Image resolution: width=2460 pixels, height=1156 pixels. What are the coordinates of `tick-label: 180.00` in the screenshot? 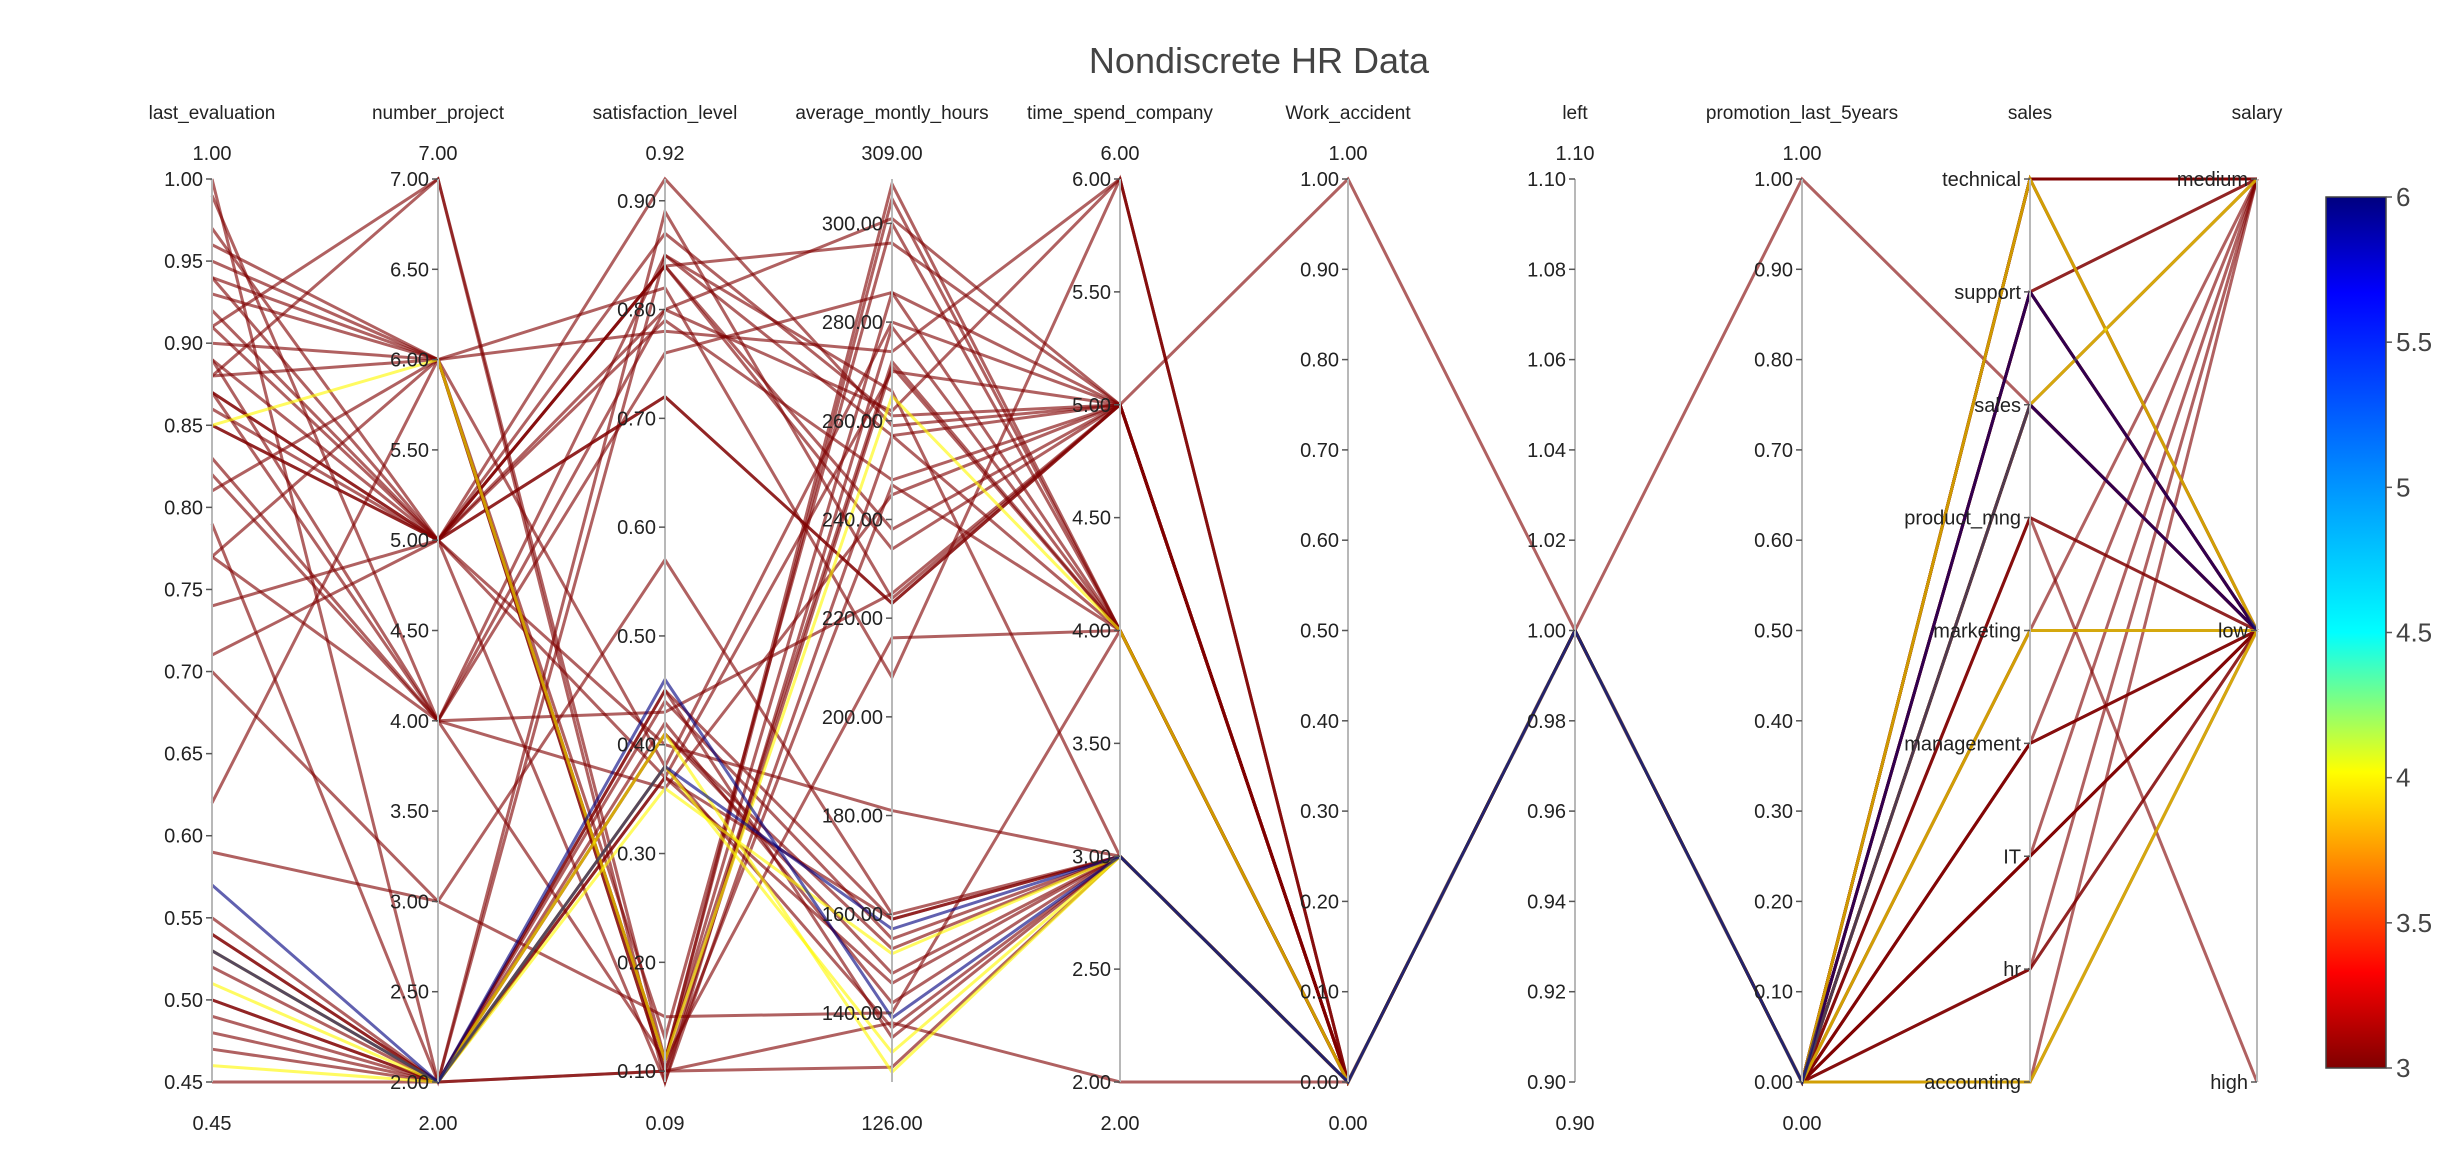 It's located at (852, 817).